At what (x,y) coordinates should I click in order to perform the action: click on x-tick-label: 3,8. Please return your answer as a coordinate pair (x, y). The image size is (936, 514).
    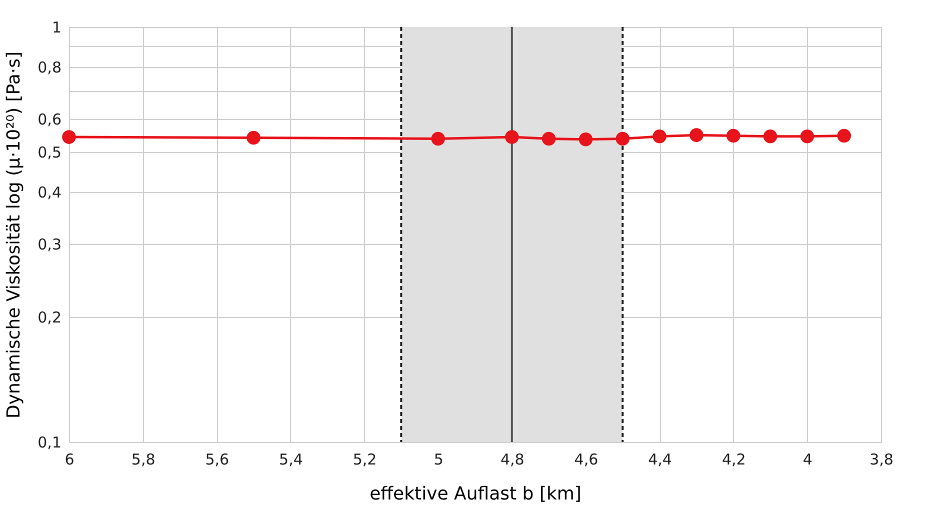
    Looking at the image, I should click on (882, 459).